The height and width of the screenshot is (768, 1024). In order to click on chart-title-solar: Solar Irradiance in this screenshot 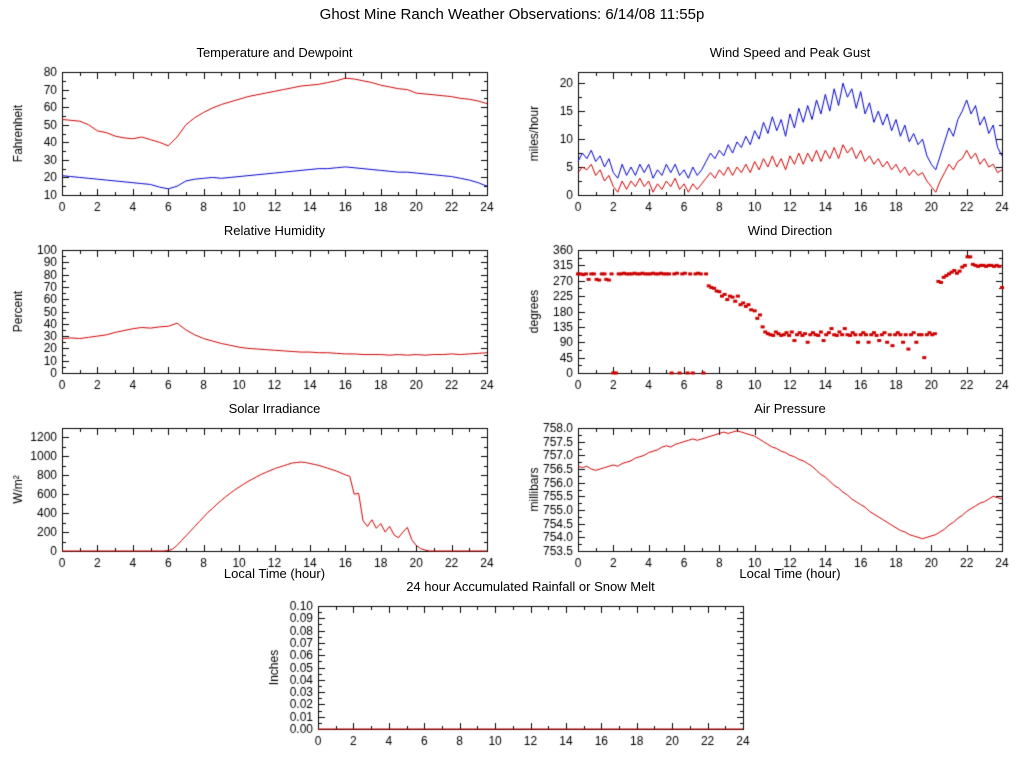, I will do `click(274, 408)`.